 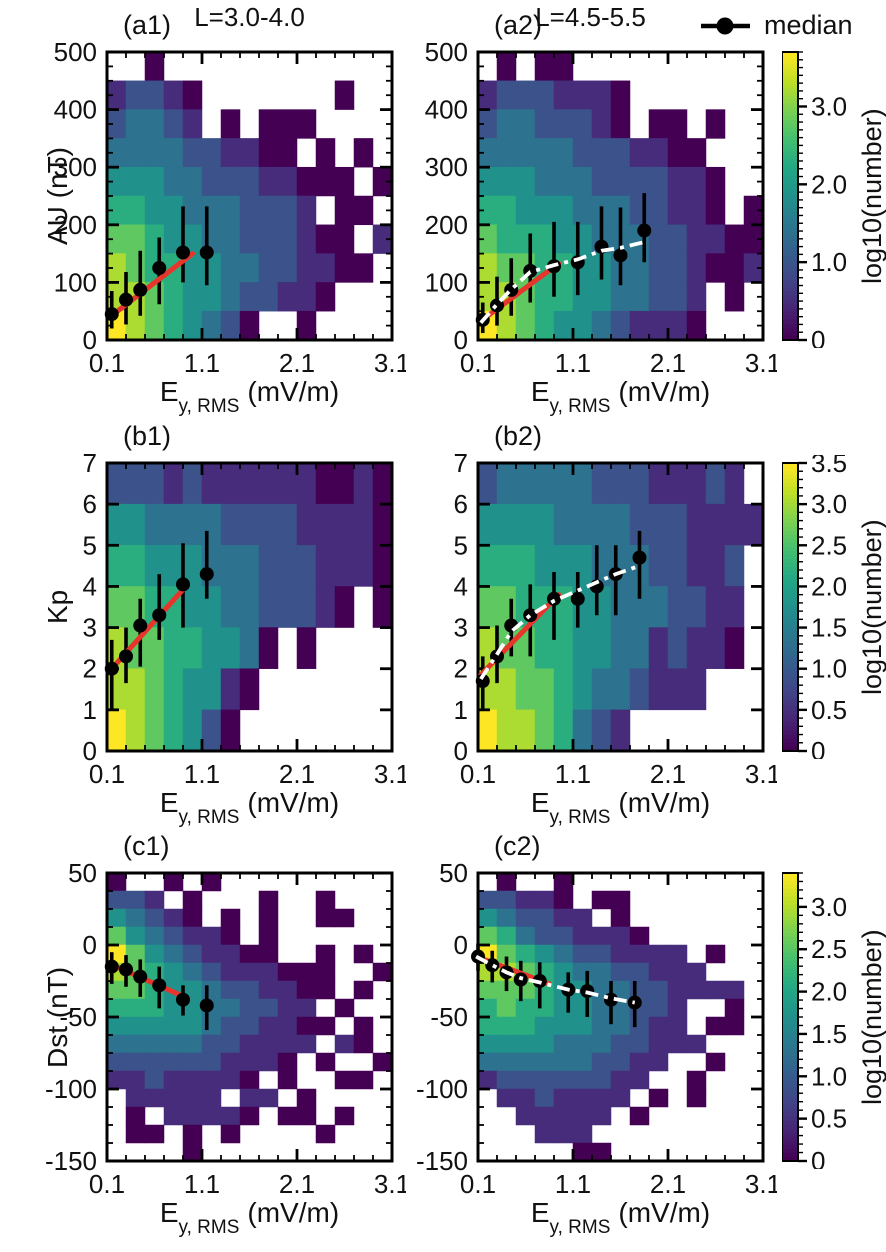 What do you see at coordinates (829, 545) in the screenshot?
I see `svg-text: 2.5` at bounding box center [829, 545].